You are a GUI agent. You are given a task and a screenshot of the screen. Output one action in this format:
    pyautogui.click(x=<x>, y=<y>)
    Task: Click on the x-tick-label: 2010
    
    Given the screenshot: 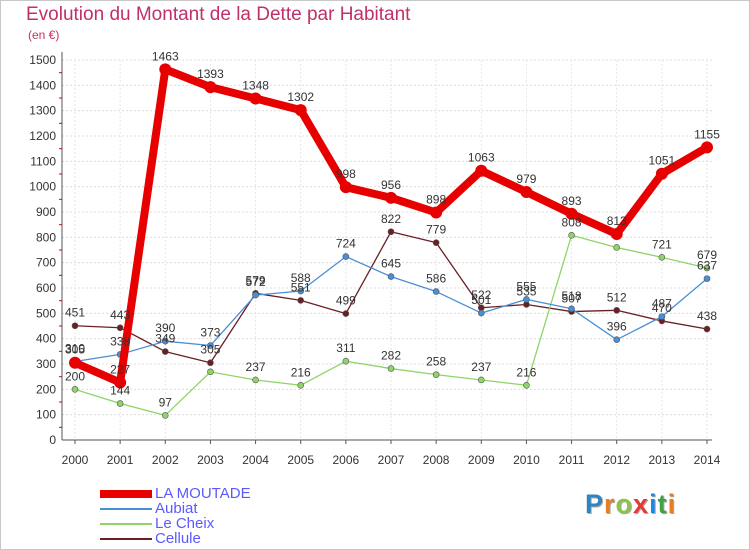 What is the action you would take?
    pyautogui.click(x=526, y=460)
    